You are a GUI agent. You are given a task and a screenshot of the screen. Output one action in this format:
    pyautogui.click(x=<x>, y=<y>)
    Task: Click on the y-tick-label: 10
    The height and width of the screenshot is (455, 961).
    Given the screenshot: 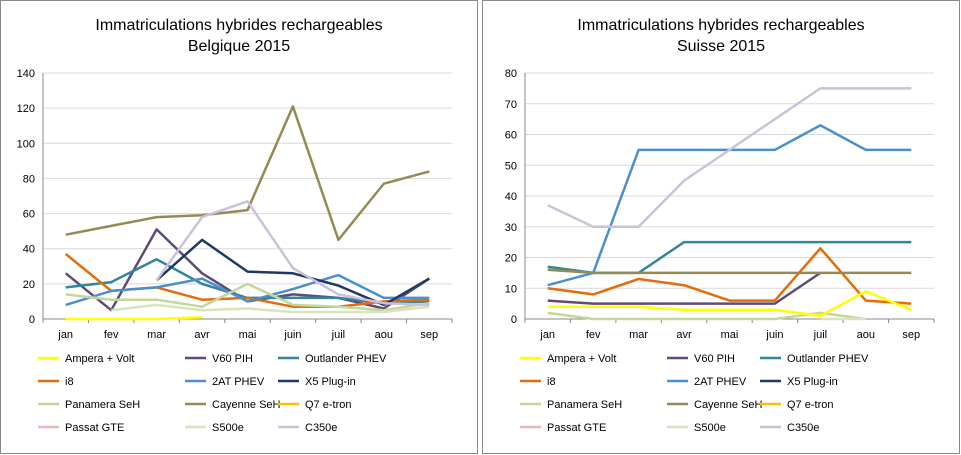 What is the action you would take?
    pyautogui.click(x=511, y=289)
    